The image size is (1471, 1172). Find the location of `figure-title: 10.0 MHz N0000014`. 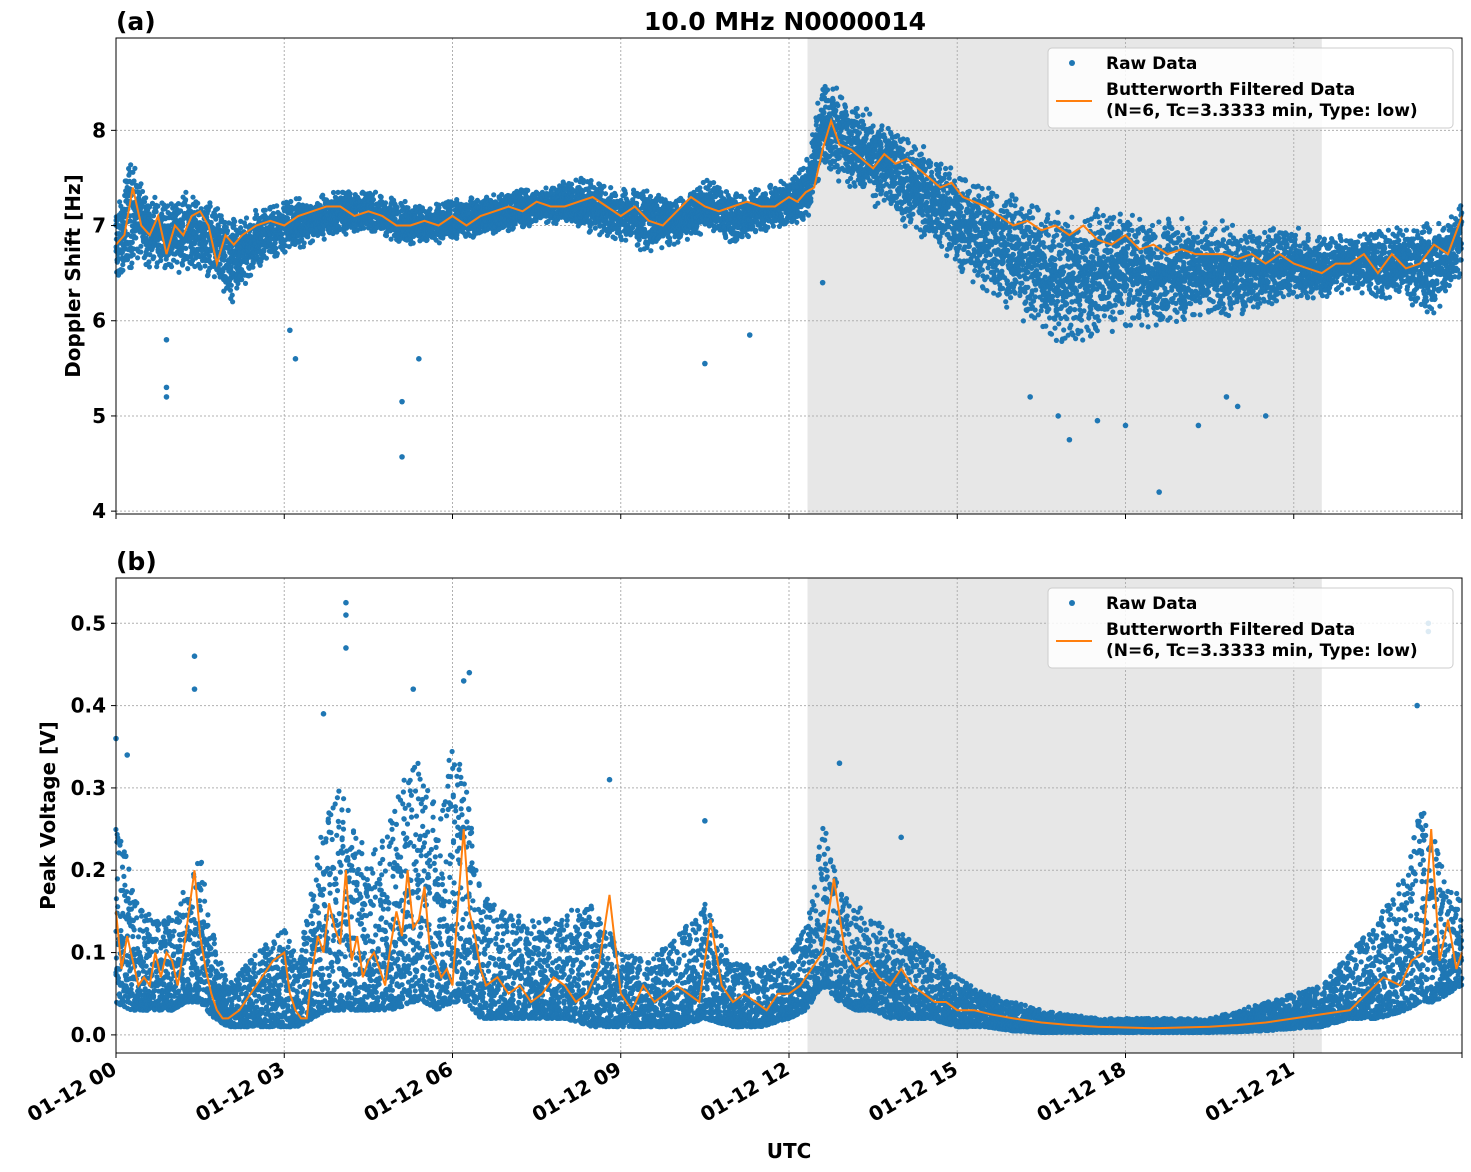

figure-title: 10.0 MHz N0000014 is located at coordinates (785, 21).